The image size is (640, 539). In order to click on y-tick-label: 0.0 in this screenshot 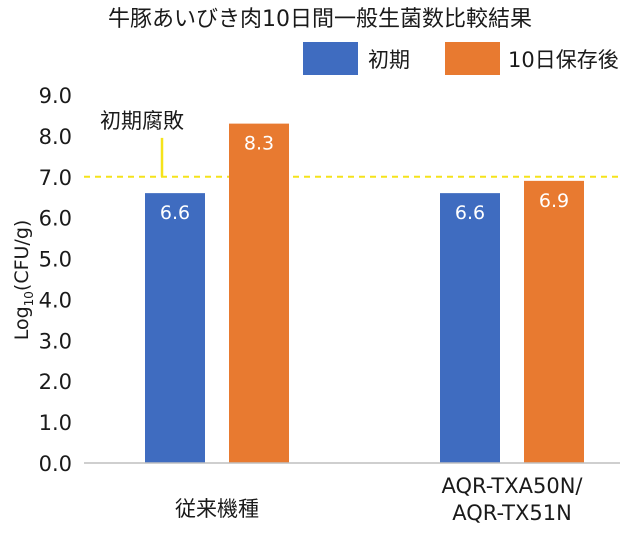, I will do `click(55, 464)`.